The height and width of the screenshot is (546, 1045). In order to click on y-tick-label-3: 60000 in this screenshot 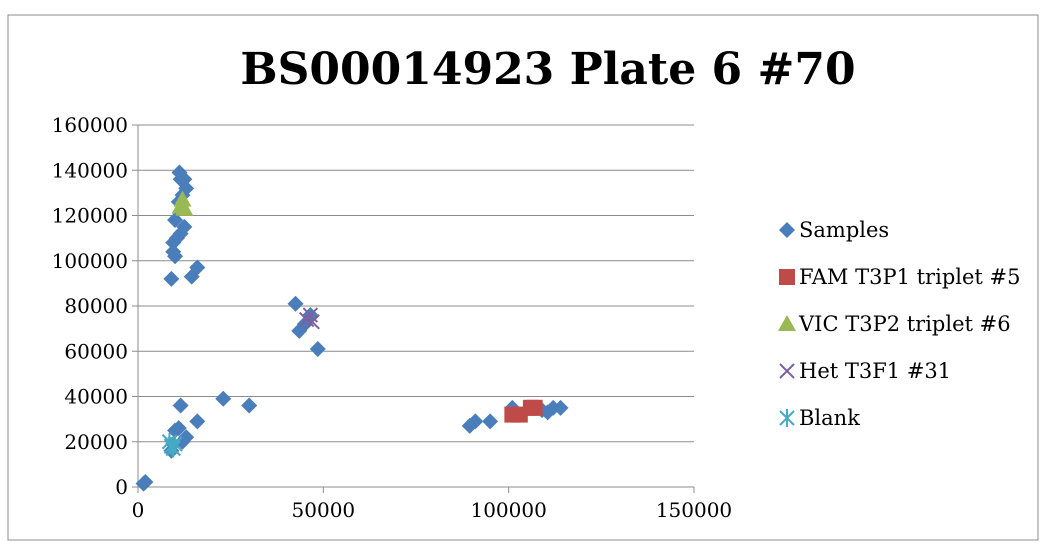, I will do `click(96, 351)`.